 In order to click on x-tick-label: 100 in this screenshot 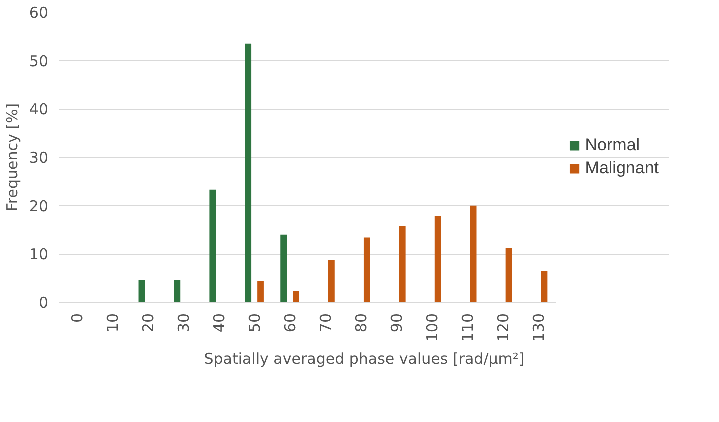, I will do `click(432, 327)`.